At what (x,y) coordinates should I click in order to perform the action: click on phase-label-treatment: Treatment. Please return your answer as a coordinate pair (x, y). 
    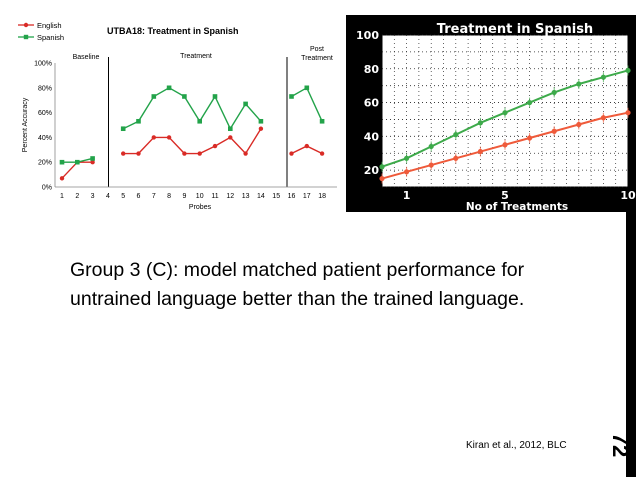
    Looking at the image, I should click on (196, 56).